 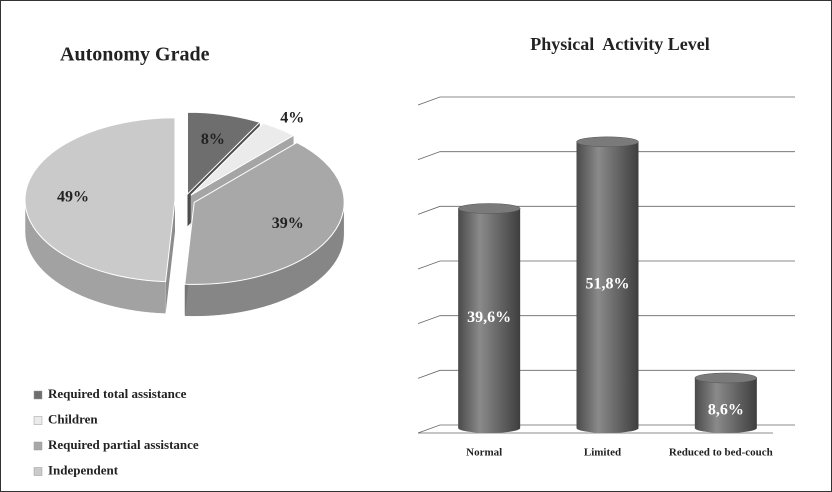 I want to click on x-tick-label: Limited, so click(x=602, y=453).